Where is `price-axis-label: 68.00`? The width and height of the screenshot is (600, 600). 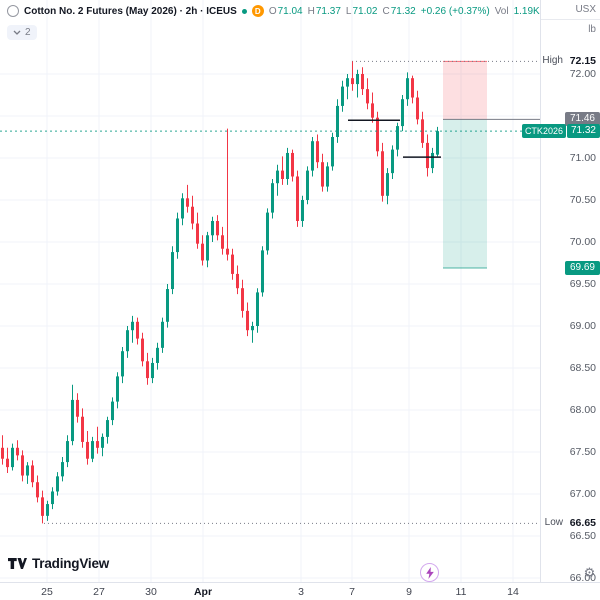 price-axis-label: 68.00 is located at coordinates (582, 410).